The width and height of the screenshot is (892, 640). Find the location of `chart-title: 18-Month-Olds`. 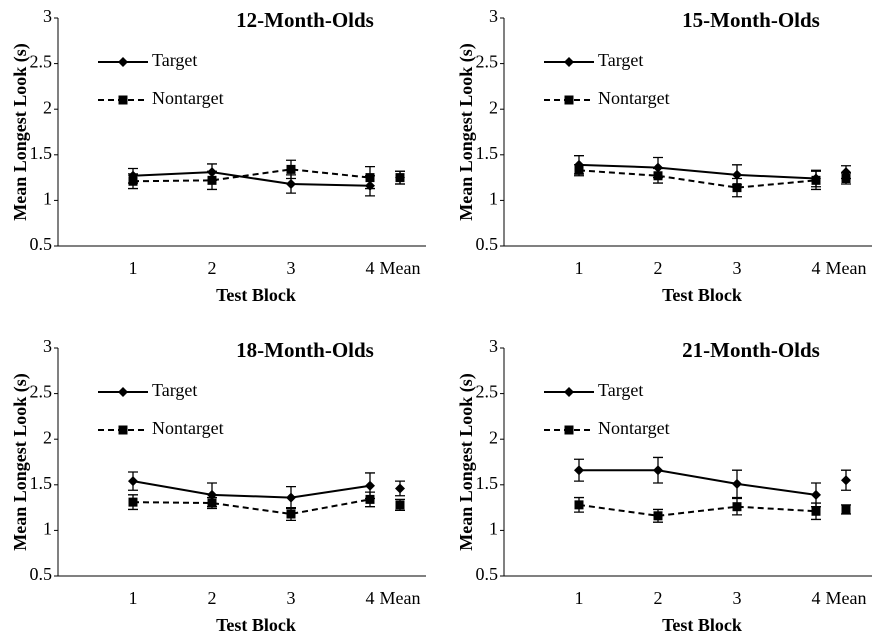

chart-title: 18-Month-Olds is located at coordinates (305, 350).